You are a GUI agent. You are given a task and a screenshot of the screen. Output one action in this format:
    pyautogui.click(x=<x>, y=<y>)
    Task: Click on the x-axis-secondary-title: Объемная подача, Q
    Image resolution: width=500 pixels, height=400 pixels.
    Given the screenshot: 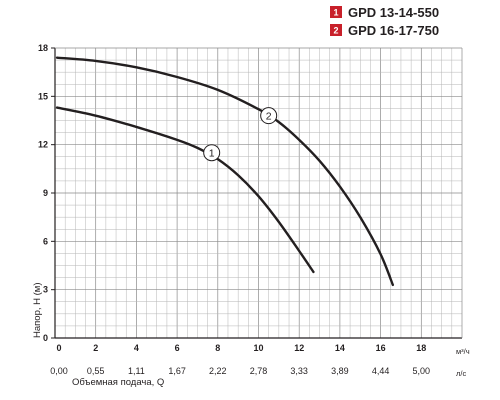 What is the action you would take?
    pyautogui.click(x=118, y=382)
    